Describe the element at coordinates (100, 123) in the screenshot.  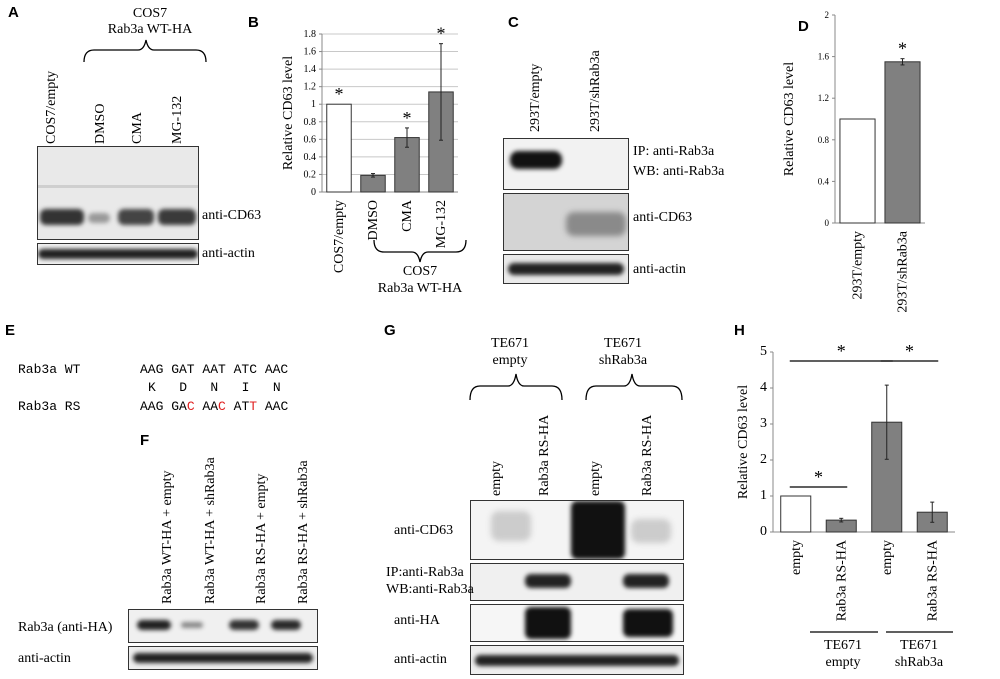
I see `panel-a-lane-2: DMSO` at that location.